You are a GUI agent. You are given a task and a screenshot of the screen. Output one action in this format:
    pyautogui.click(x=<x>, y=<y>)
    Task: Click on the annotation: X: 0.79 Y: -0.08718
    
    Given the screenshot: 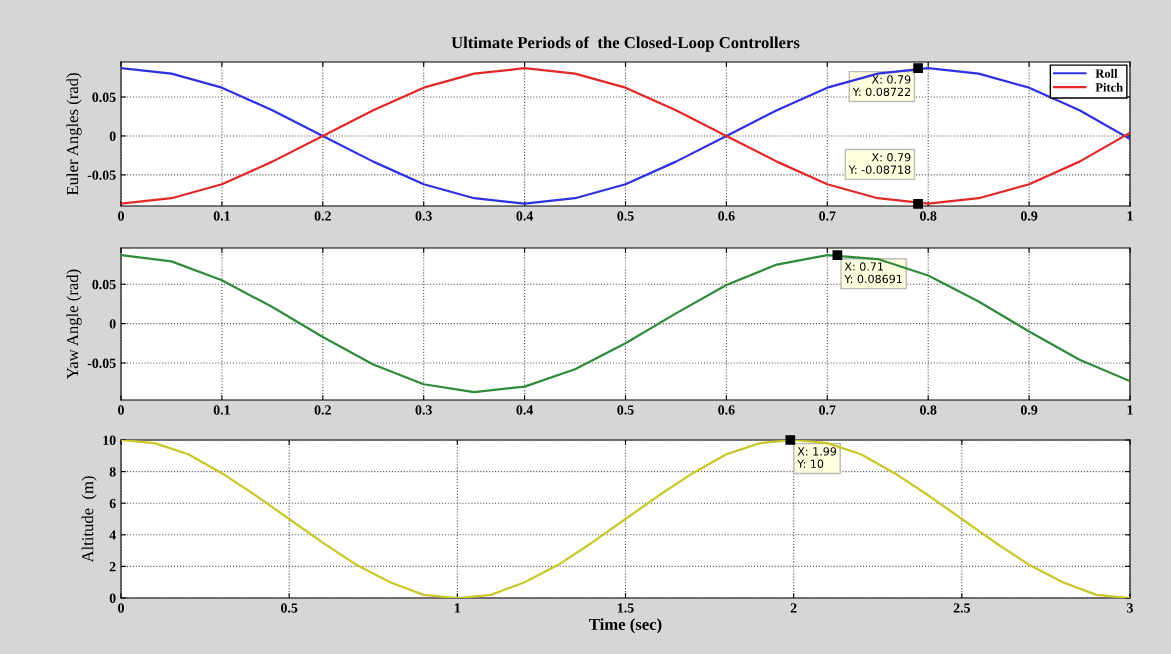 What is the action you would take?
    pyautogui.click(x=879, y=163)
    